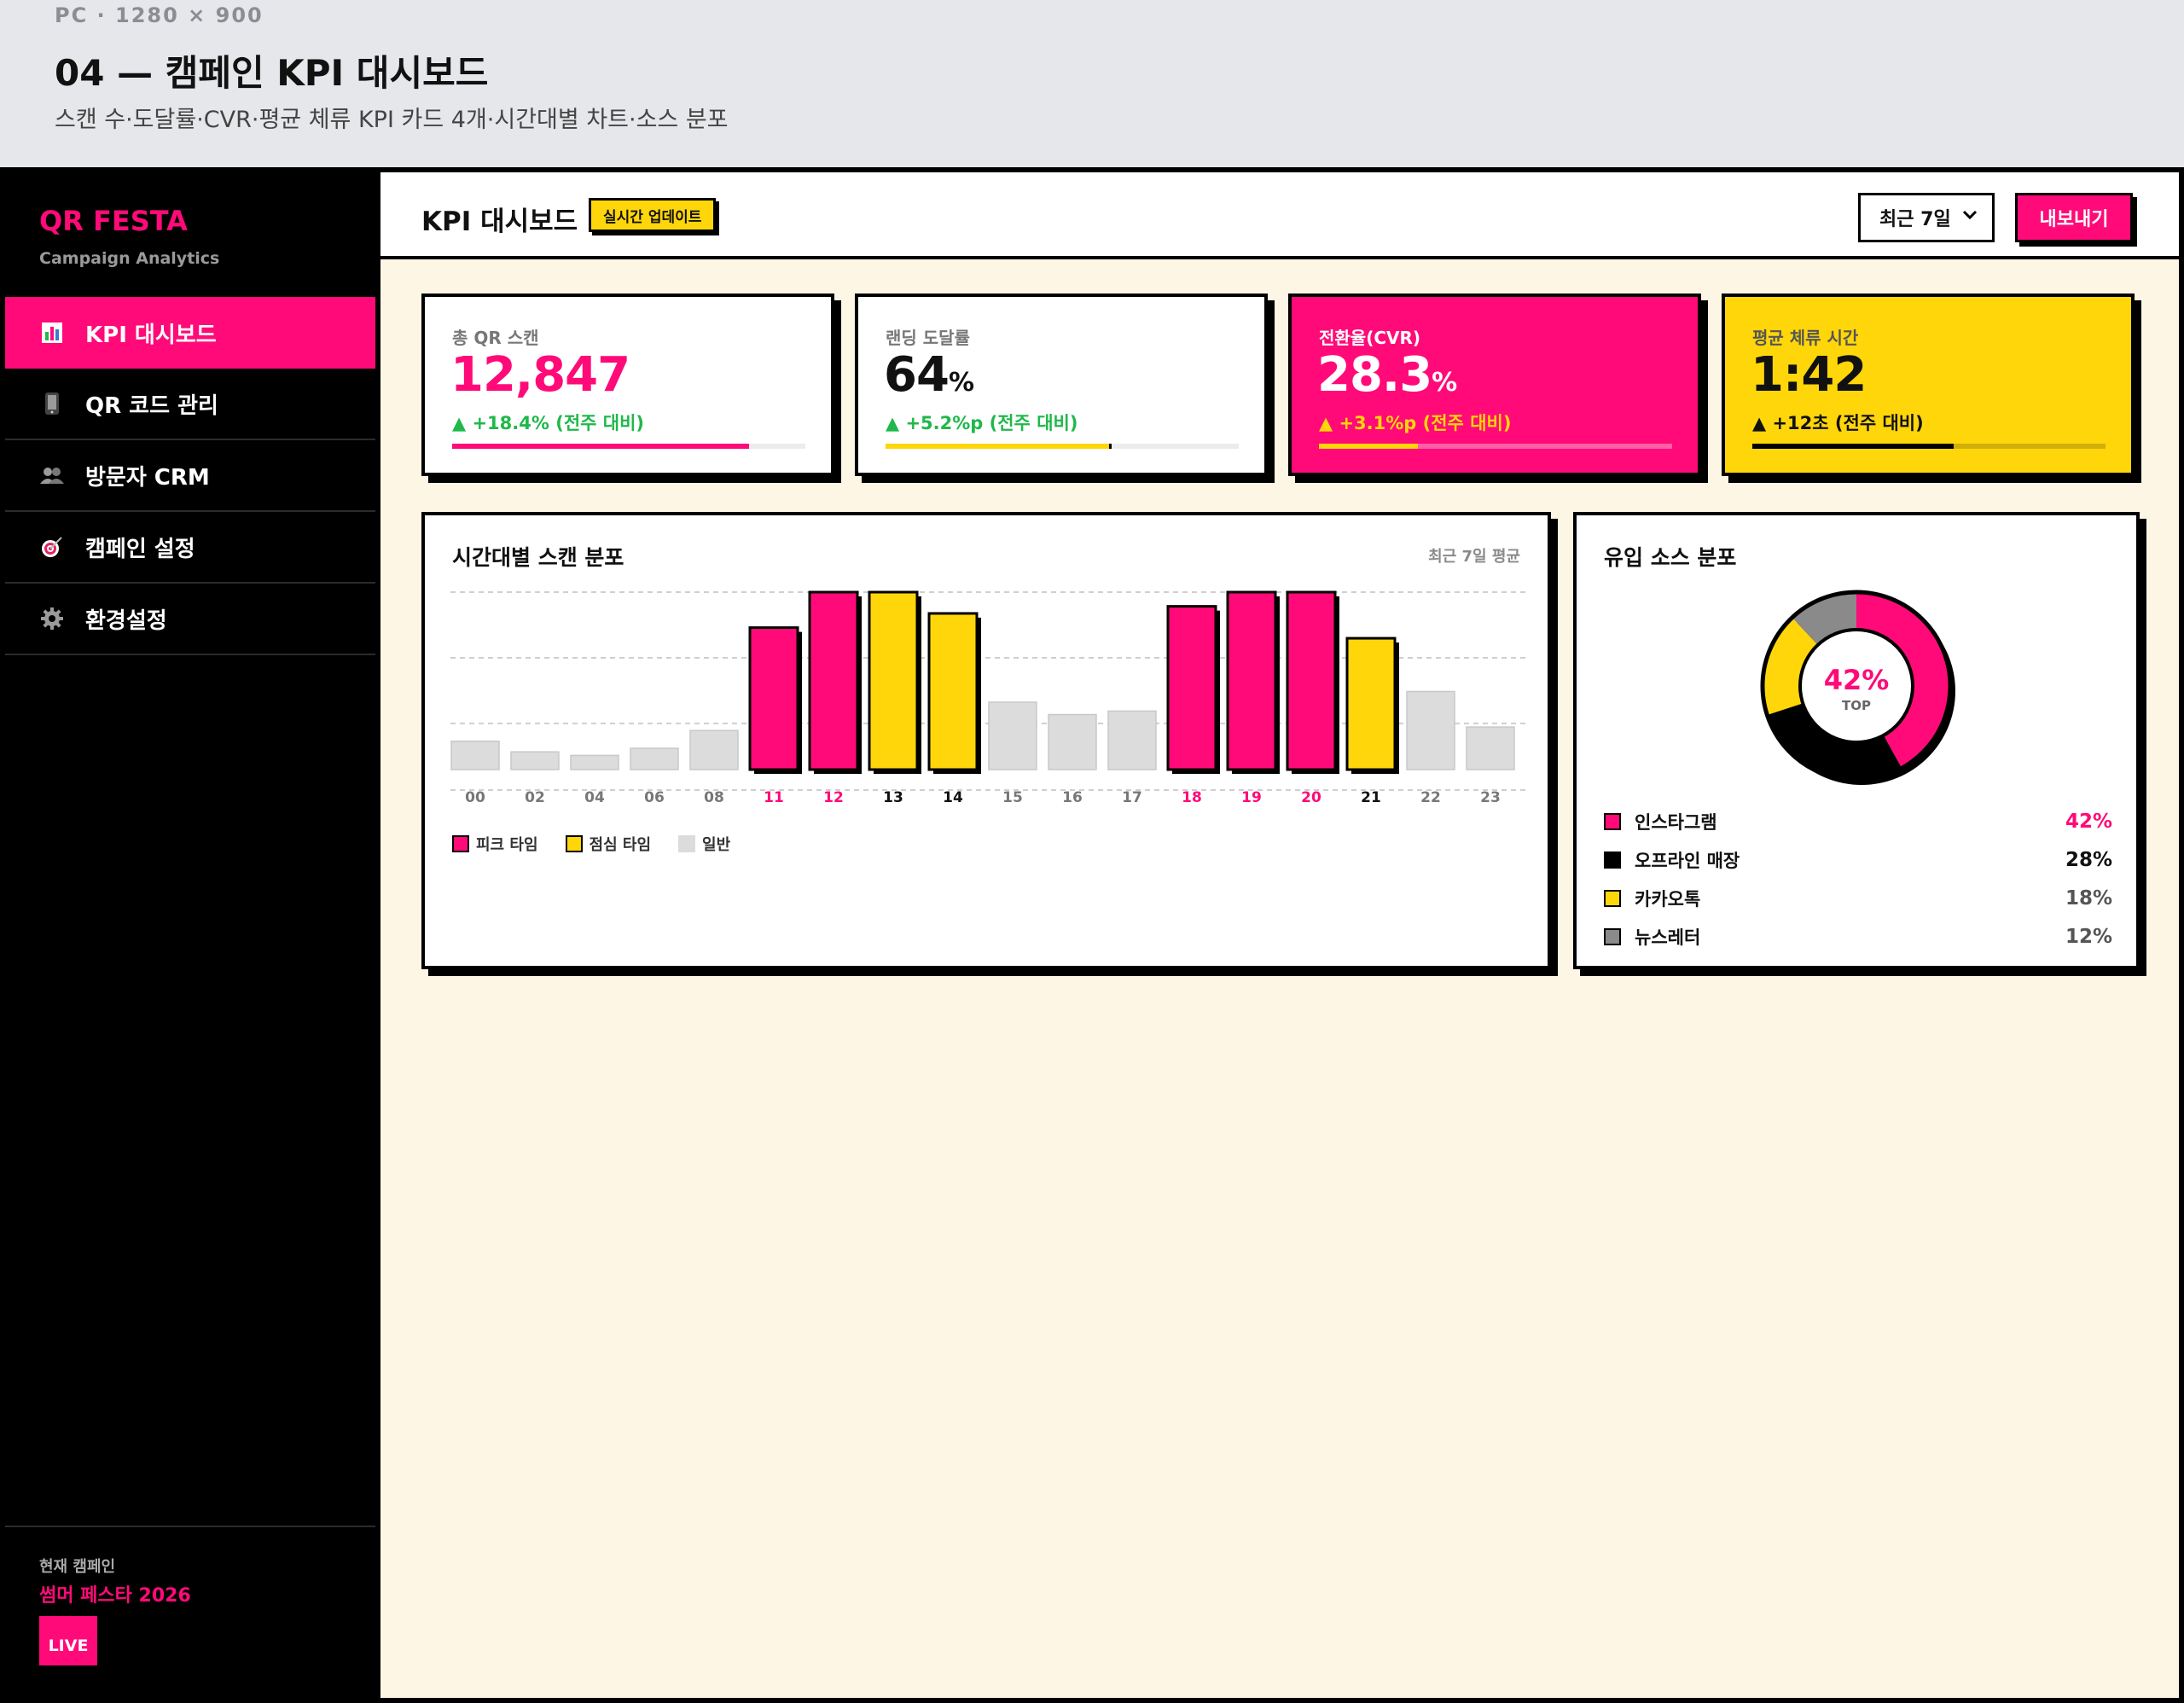 The height and width of the screenshot is (1703, 2184). What do you see at coordinates (1857, 680) in the screenshot?
I see `donut-center-value: 42%` at bounding box center [1857, 680].